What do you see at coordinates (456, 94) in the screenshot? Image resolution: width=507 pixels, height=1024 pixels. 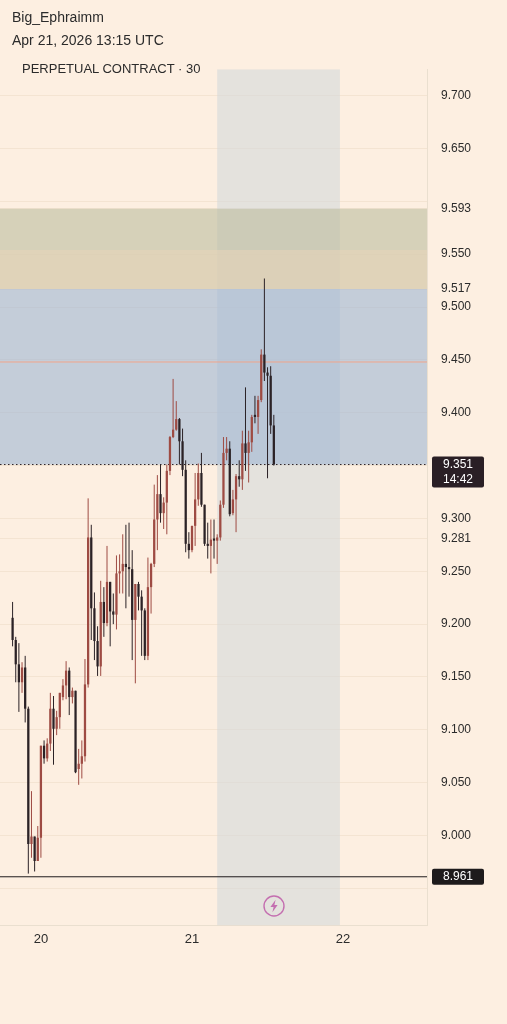 I see `y-tick-label: 9.700` at bounding box center [456, 94].